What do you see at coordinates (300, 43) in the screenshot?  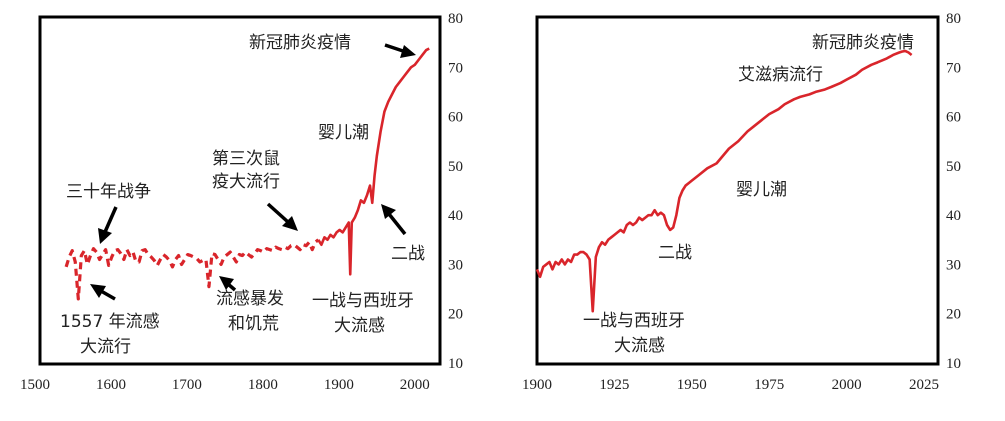 I see `left-annotation-covid: 新冠肺炎疫情` at bounding box center [300, 43].